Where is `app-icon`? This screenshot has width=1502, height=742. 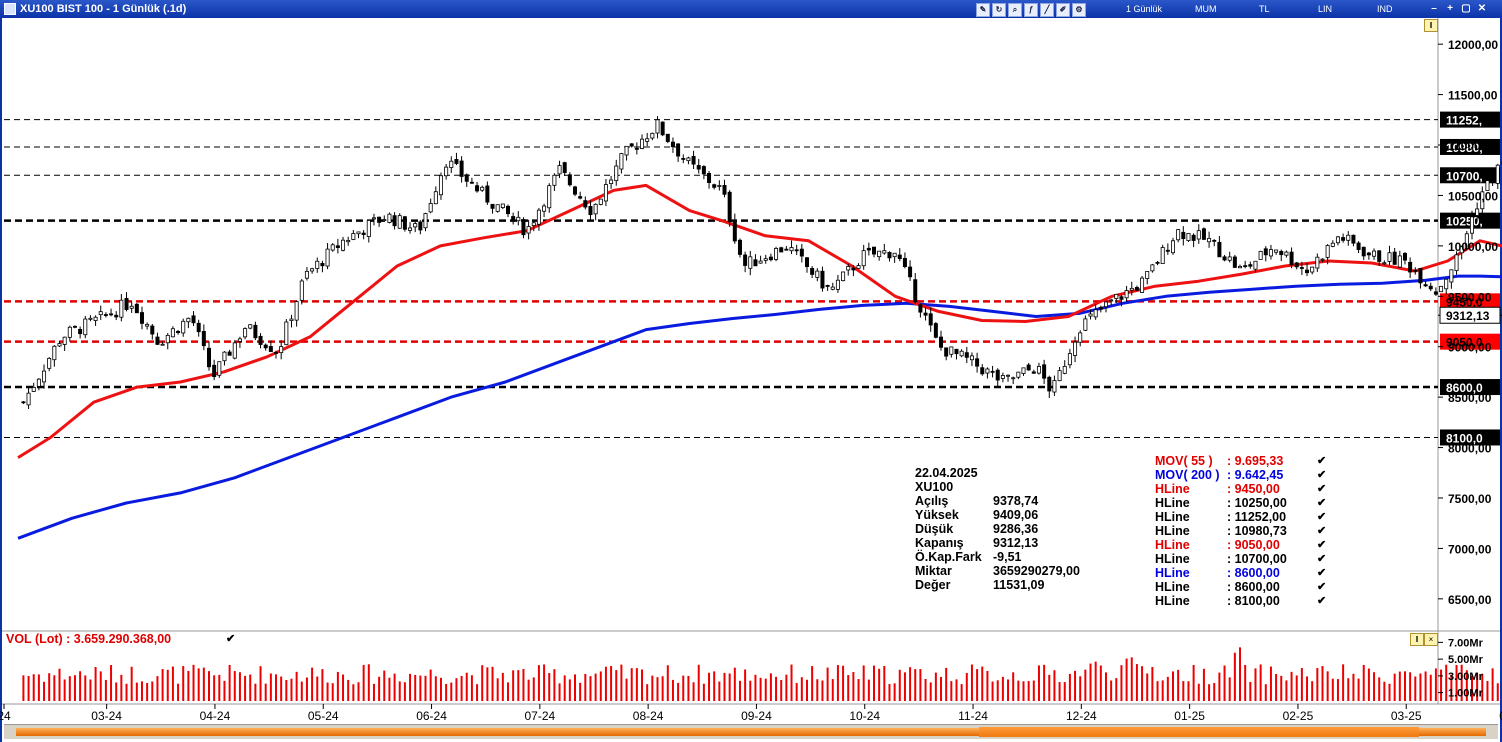
app-icon is located at coordinates (10, 9).